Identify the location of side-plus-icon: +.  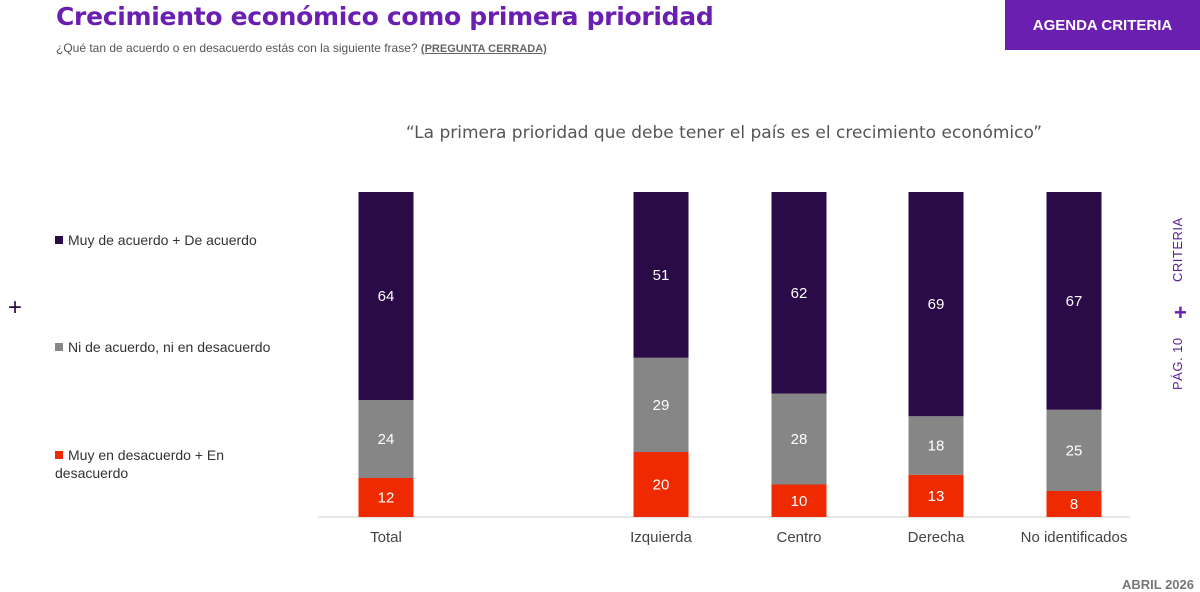
(1180, 312).